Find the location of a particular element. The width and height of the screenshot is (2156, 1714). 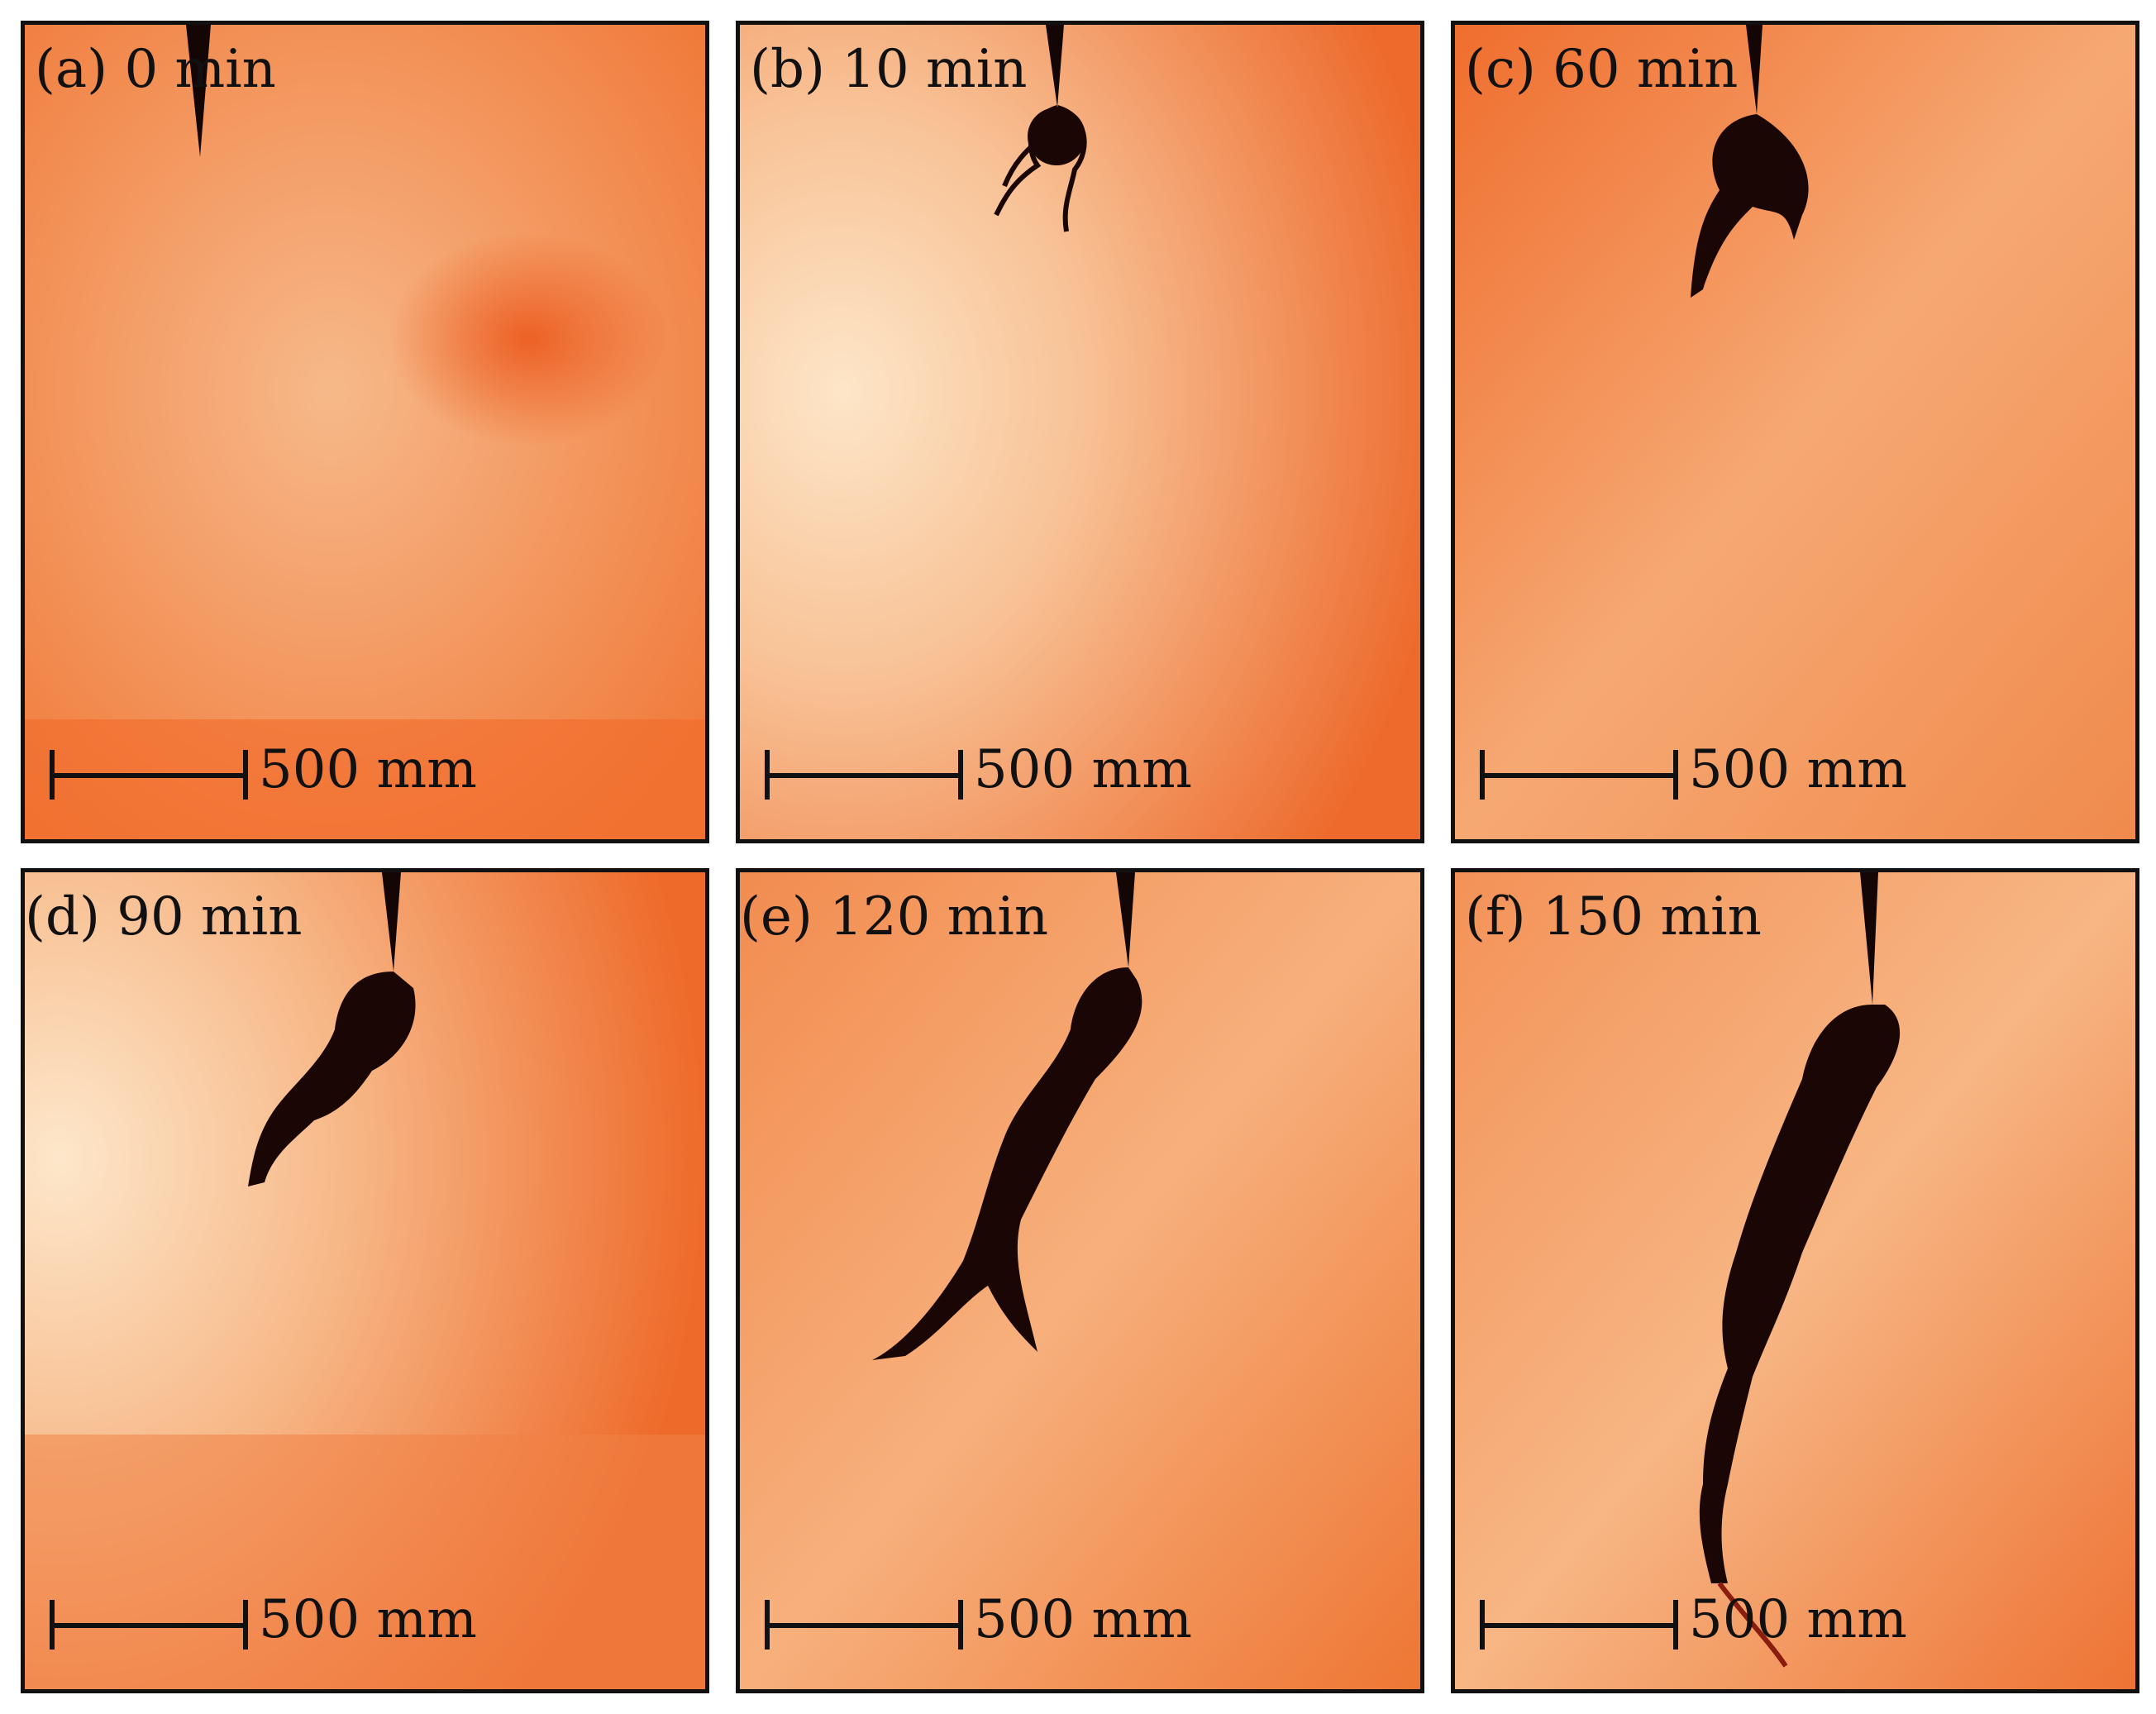

scale-label-c: 500 mm is located at coordinates (1798, 769).